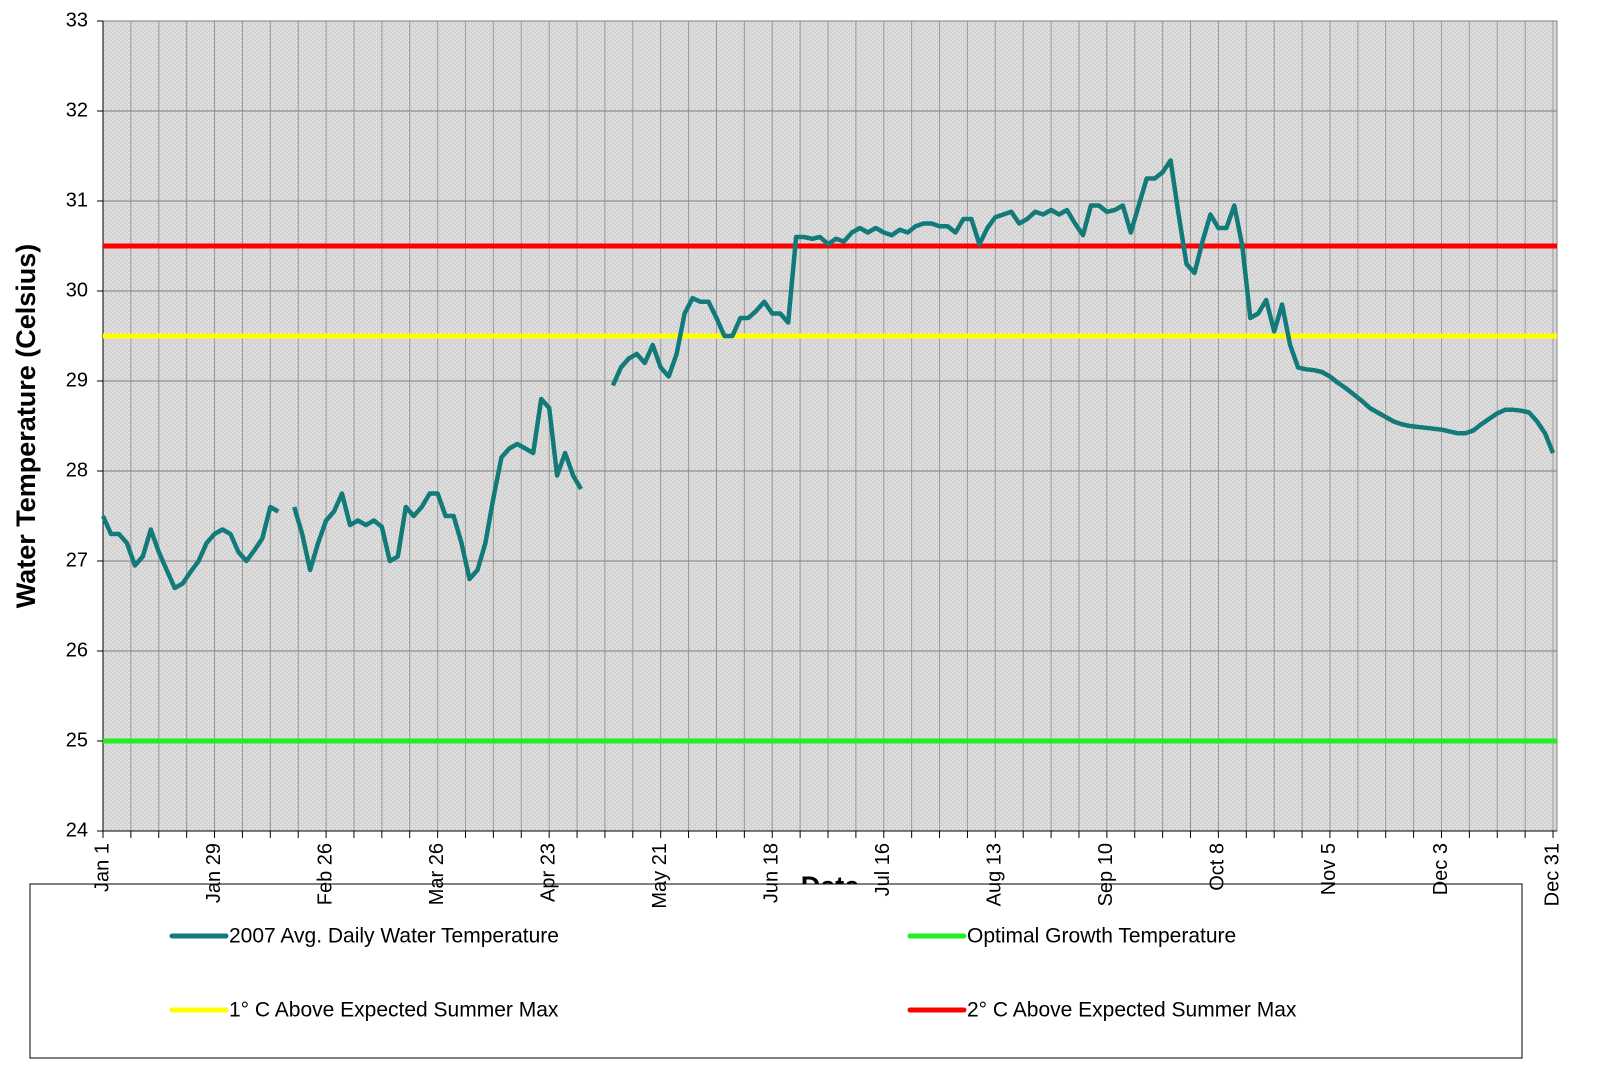  What do you see at coordinates (77, 200) in the screenshot?
I see `y-tick-label: 31` at bounding box center [77, 200].